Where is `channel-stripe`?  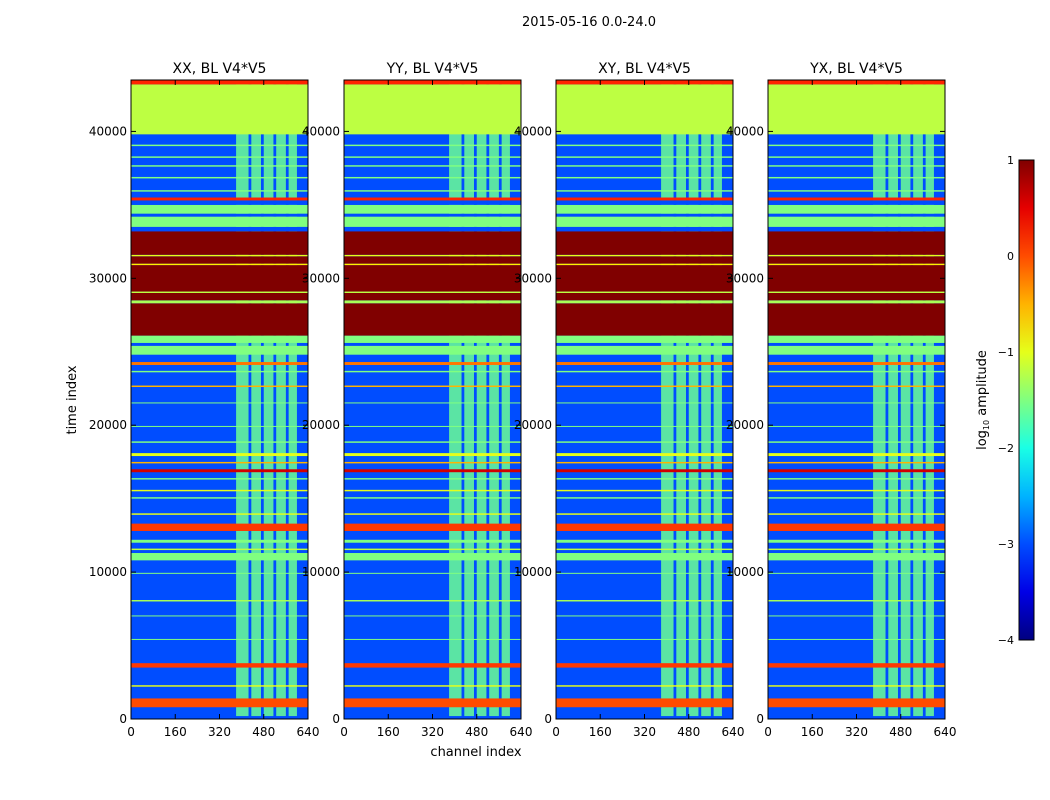 channel-stripe is located at coordinates (879, 399).